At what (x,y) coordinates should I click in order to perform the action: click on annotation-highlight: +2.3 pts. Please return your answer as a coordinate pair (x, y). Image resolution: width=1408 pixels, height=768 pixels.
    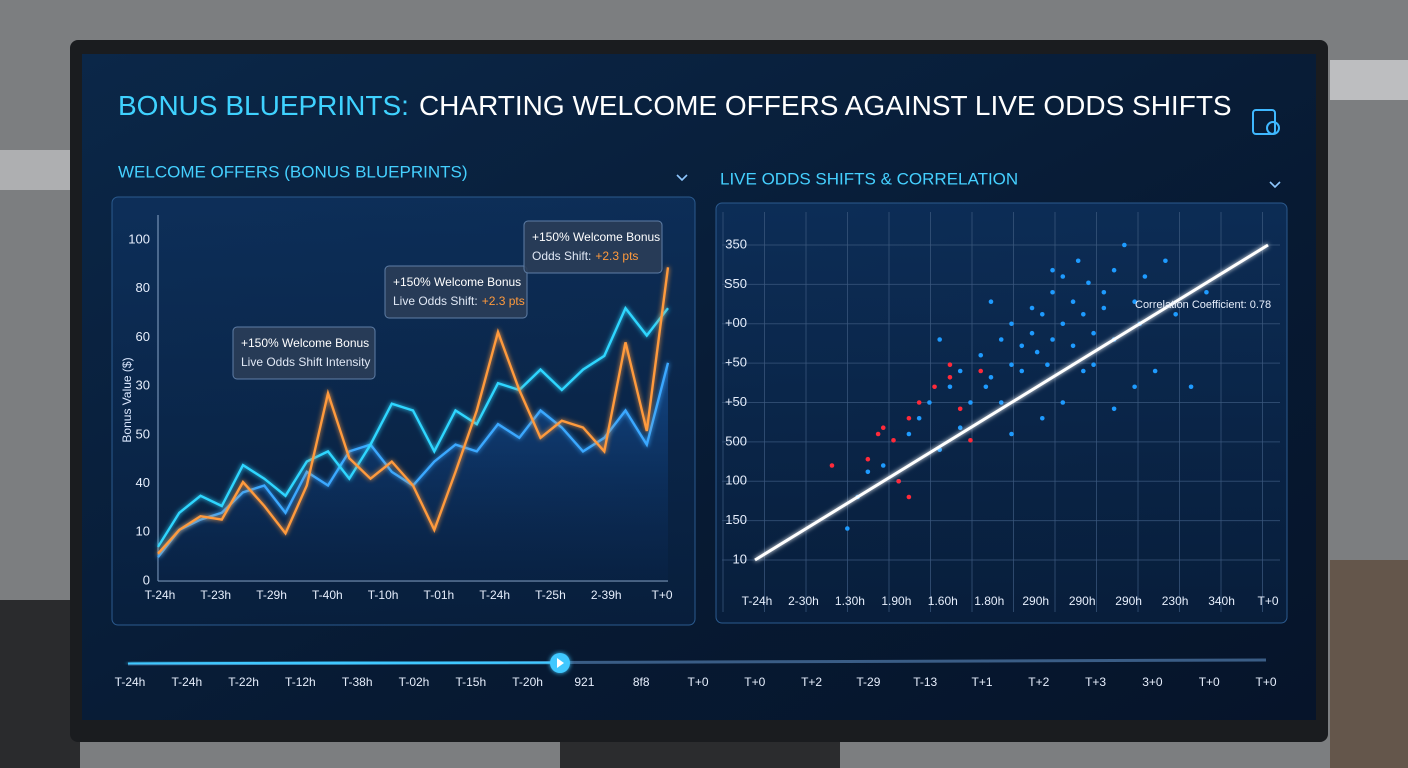
    Looking at the image, I should click on (503, 301).